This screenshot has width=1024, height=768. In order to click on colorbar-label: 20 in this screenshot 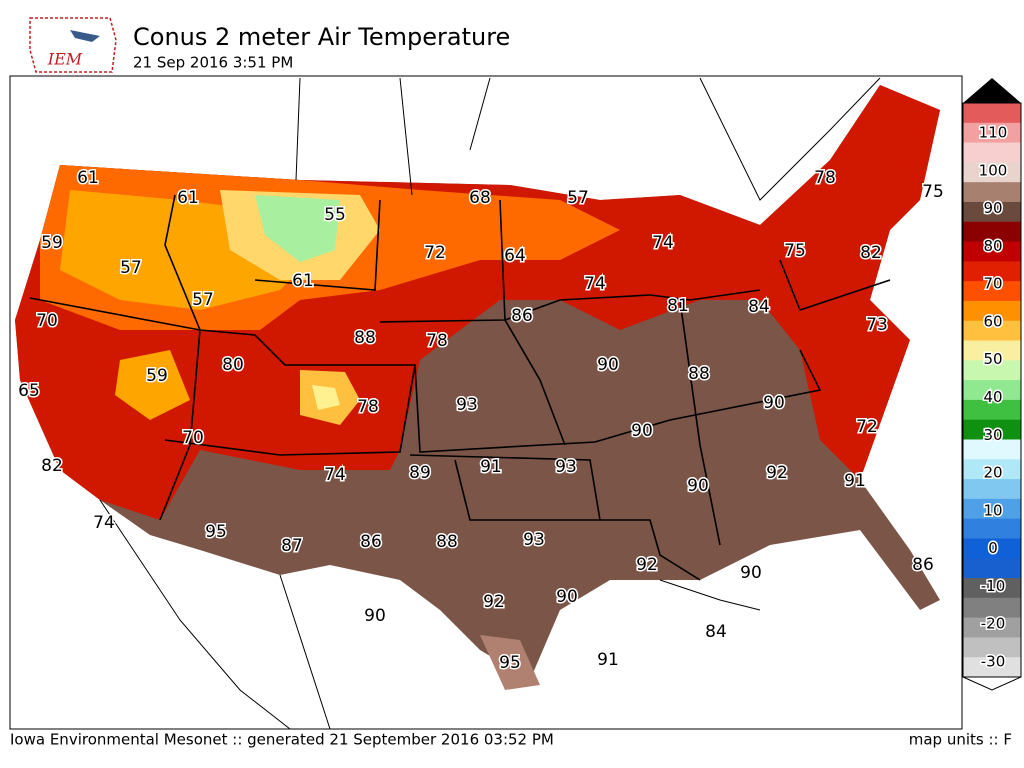, I will do `click(992, 473)`.